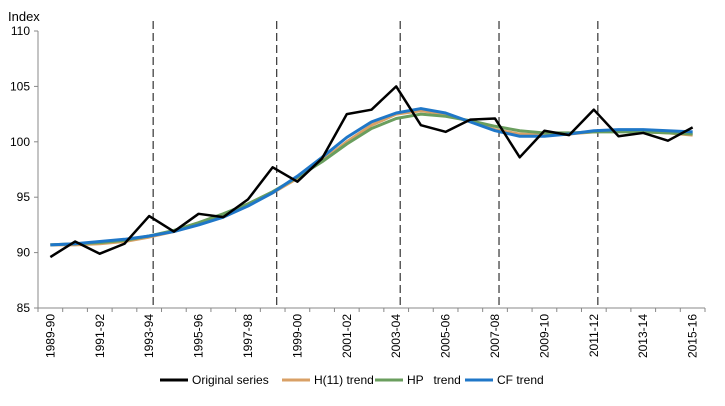 Image resolution: width=725 pixels, height=406 pixels. Describe the element at coordinates (24, 253) in the screenshot. I see `y-tick-label: 90` at that location.